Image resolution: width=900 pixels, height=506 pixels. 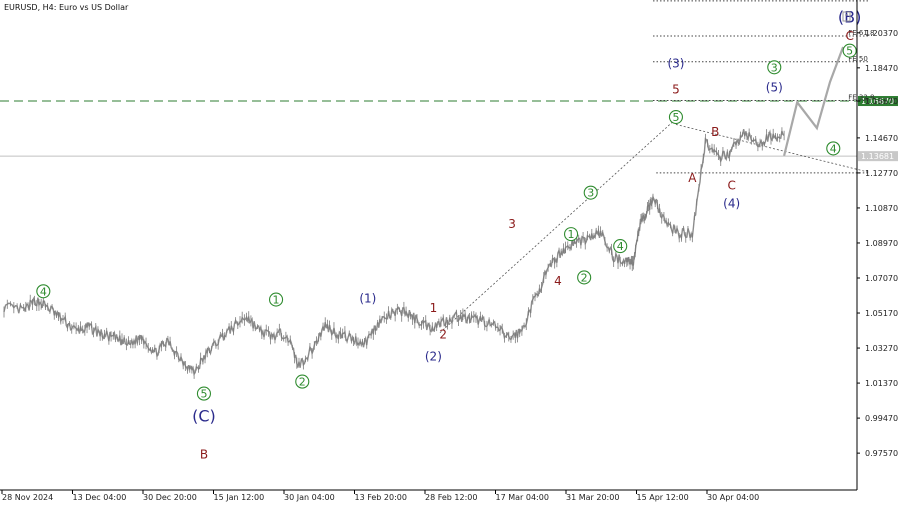 What do you see at coordinates (881, 278) in the screenshot?
I see `y-tick-label: 1.07070` at bounding box center [881, 278].